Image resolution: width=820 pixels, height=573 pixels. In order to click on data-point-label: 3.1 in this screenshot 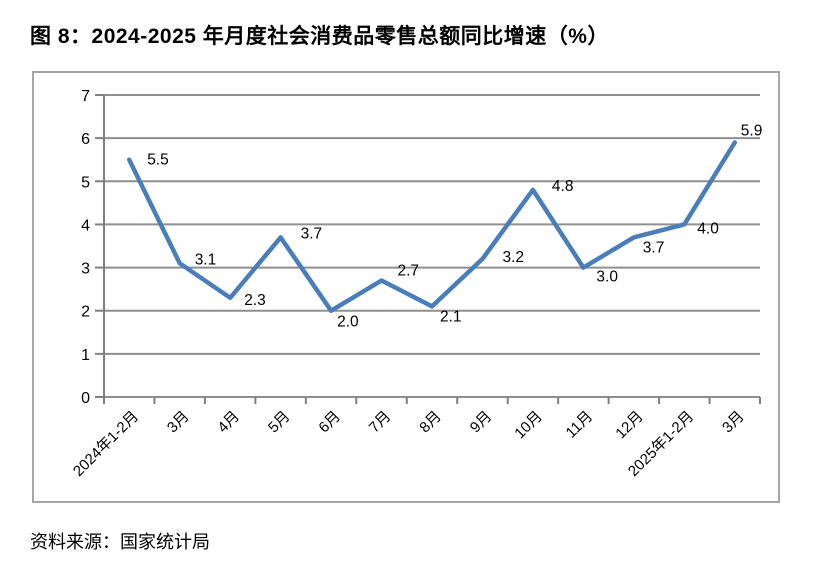, I will do `click(206, 259)`.